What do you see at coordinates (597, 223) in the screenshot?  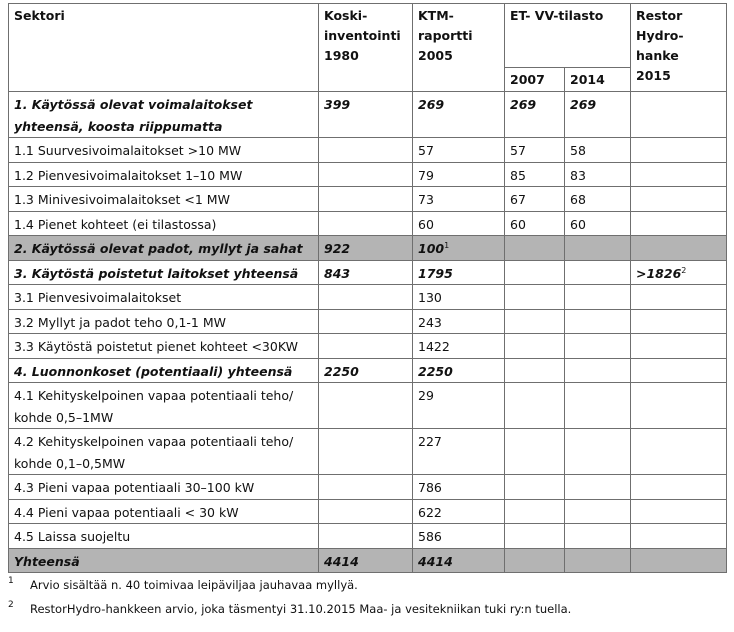 I see `cell-c4: 60` at bounding box center [597, 223].